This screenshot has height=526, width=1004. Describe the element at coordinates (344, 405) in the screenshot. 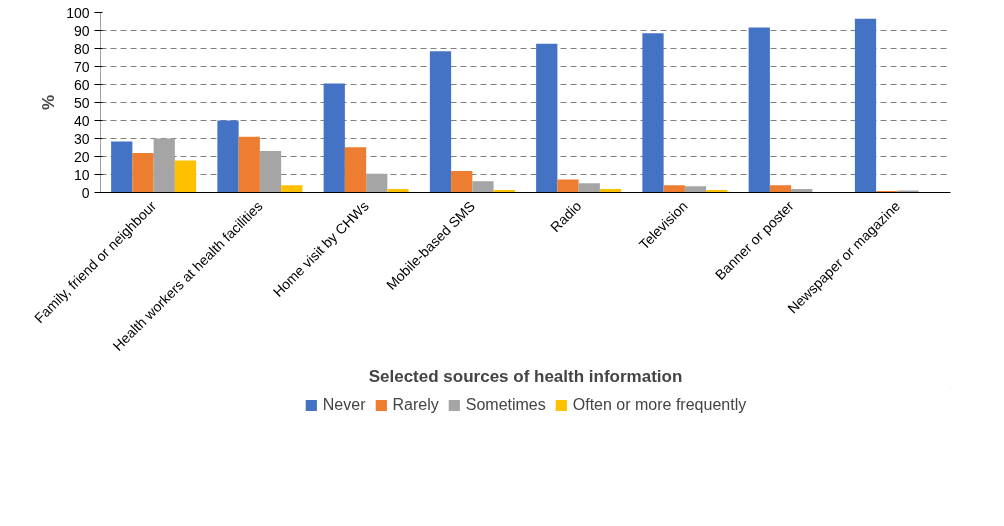

I see `legend-label: Never` at that location.